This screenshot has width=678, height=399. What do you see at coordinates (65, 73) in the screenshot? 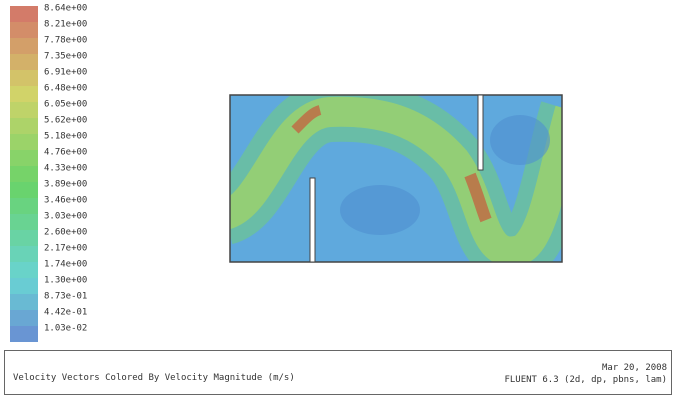
I see `colorbar-label: 6.91e+00` at bounding box center [65, 73].